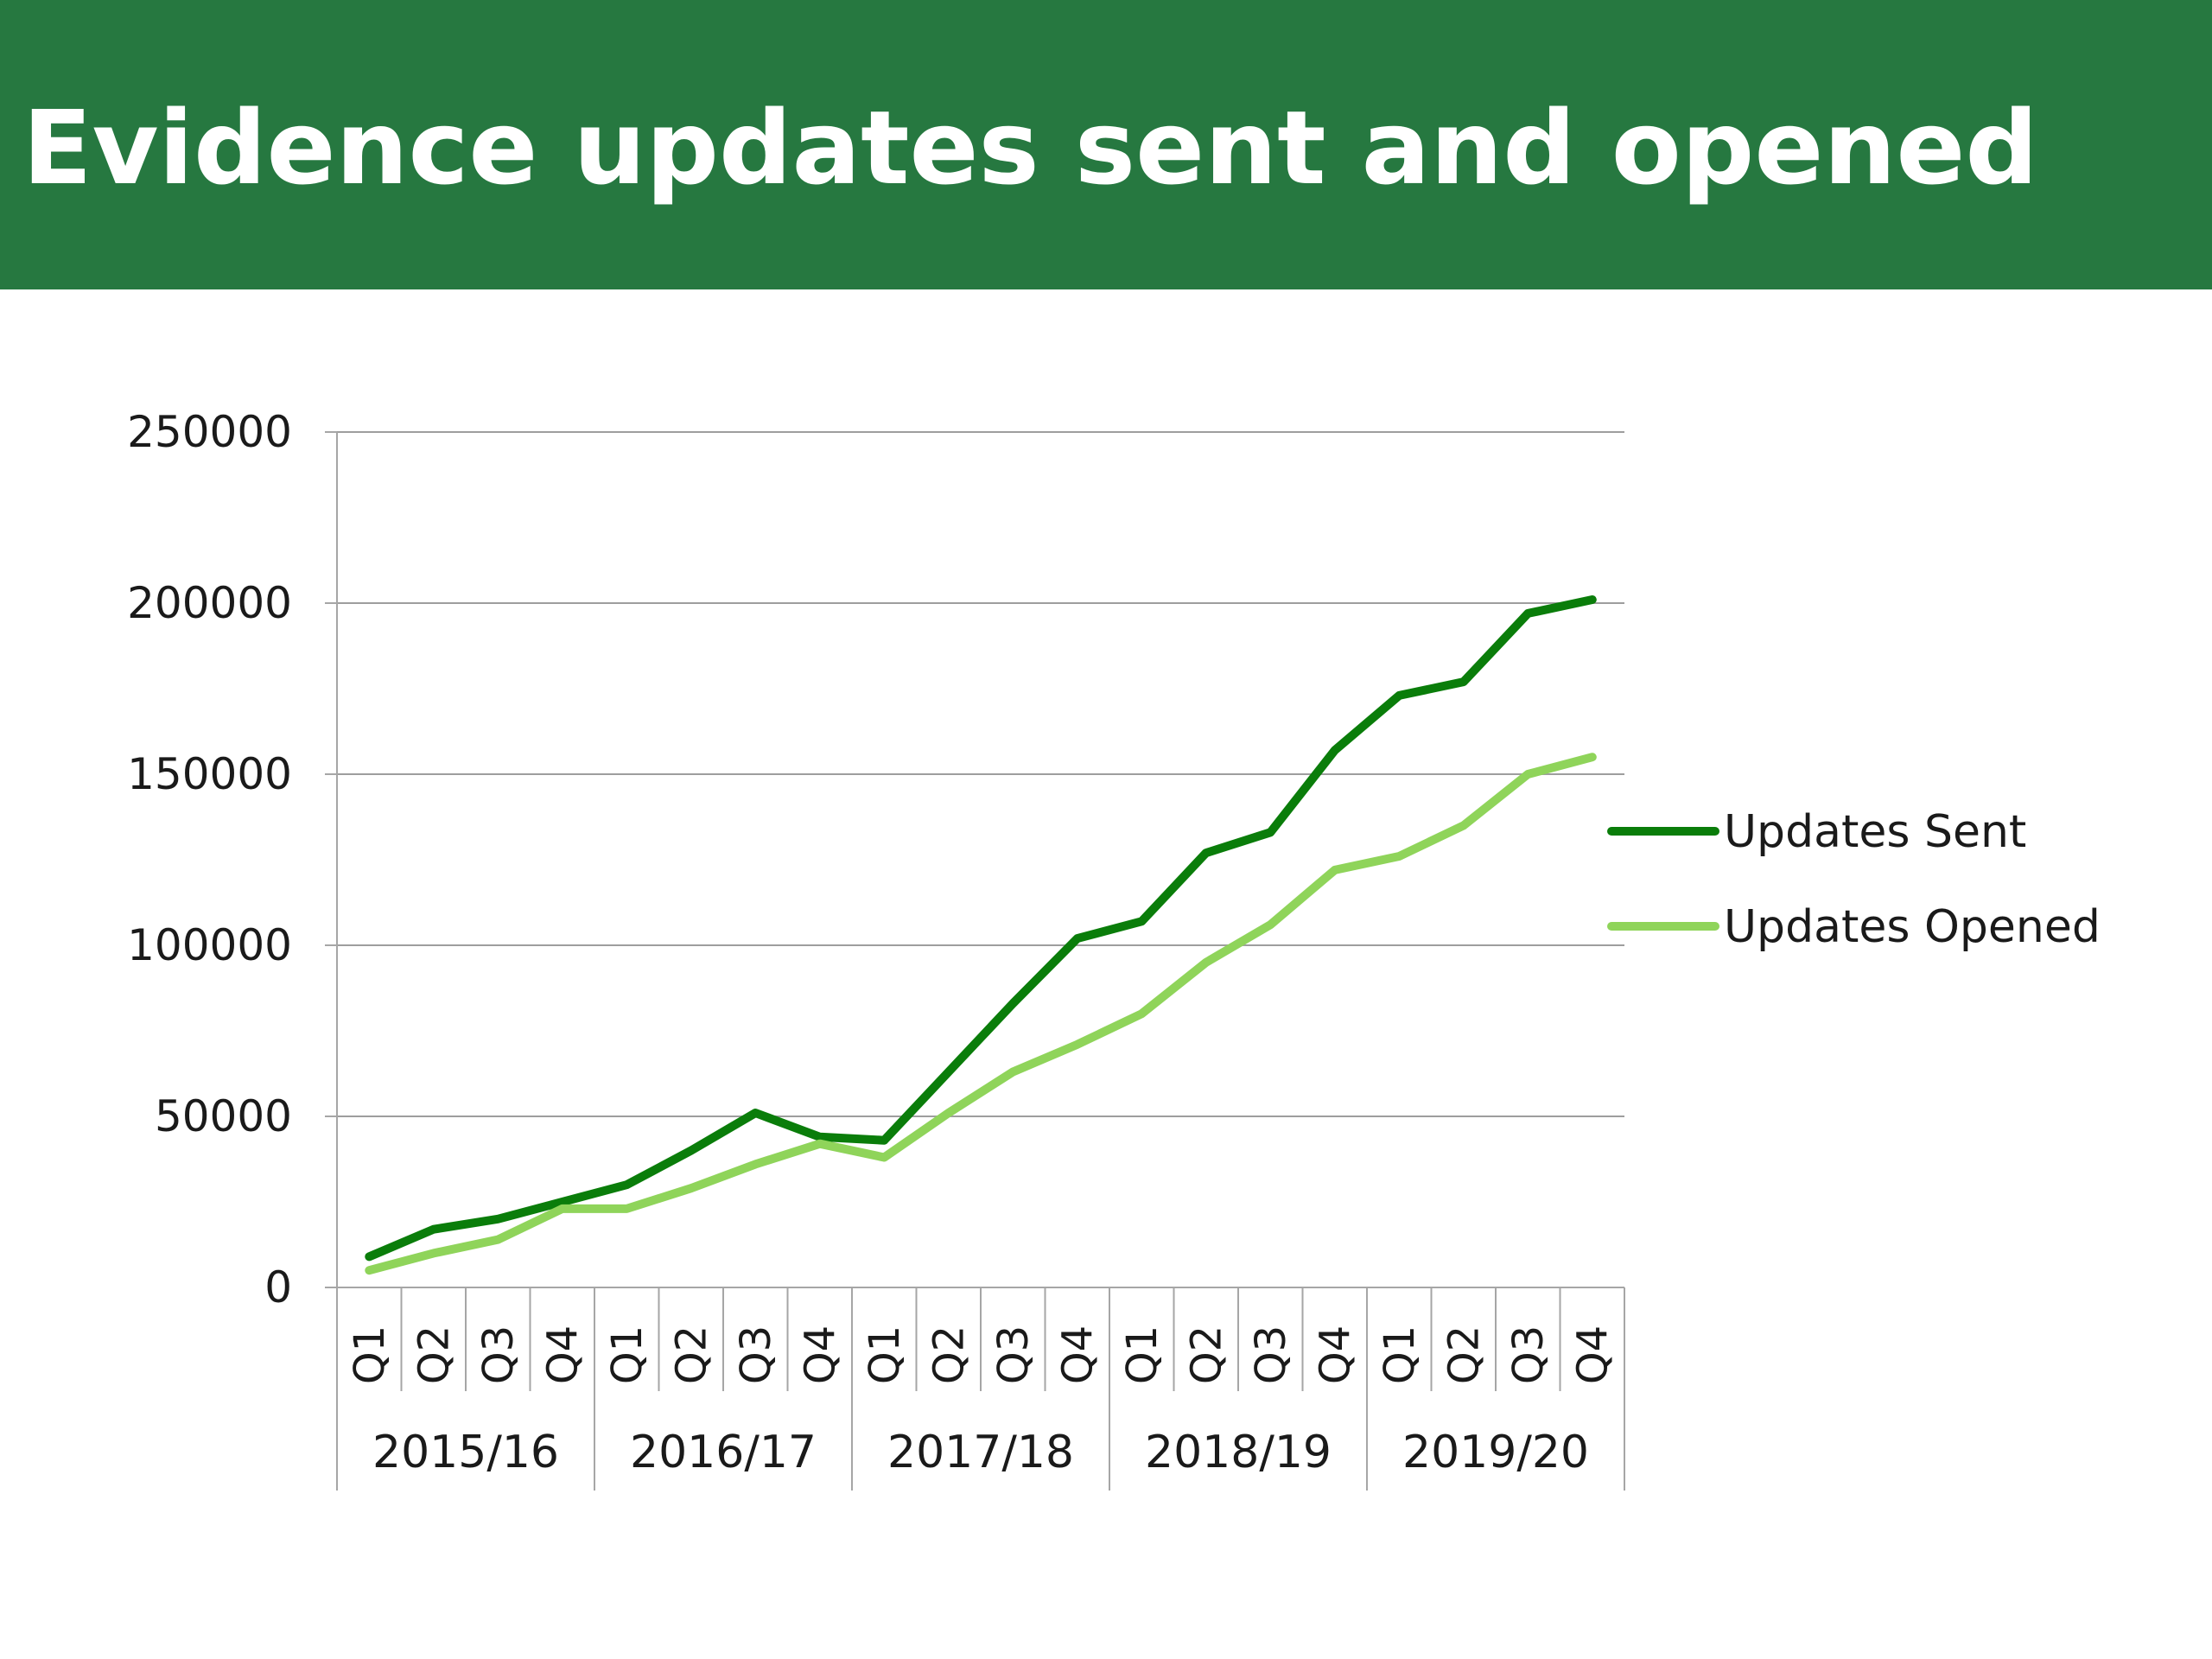 Image resolution: width=2212 pixels, height=1659 pixels. Describe the element at coordinates (980, 1452) in the screenshot. I see `x-group-label: 2017/18` at that location.